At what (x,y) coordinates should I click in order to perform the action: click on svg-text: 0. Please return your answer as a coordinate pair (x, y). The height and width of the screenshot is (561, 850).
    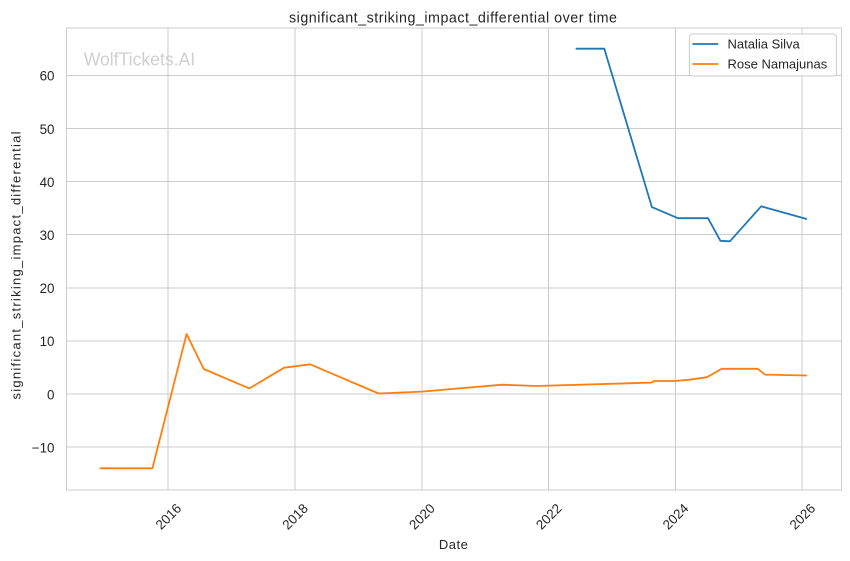
    Looking at the image, I should click on (50, 394).